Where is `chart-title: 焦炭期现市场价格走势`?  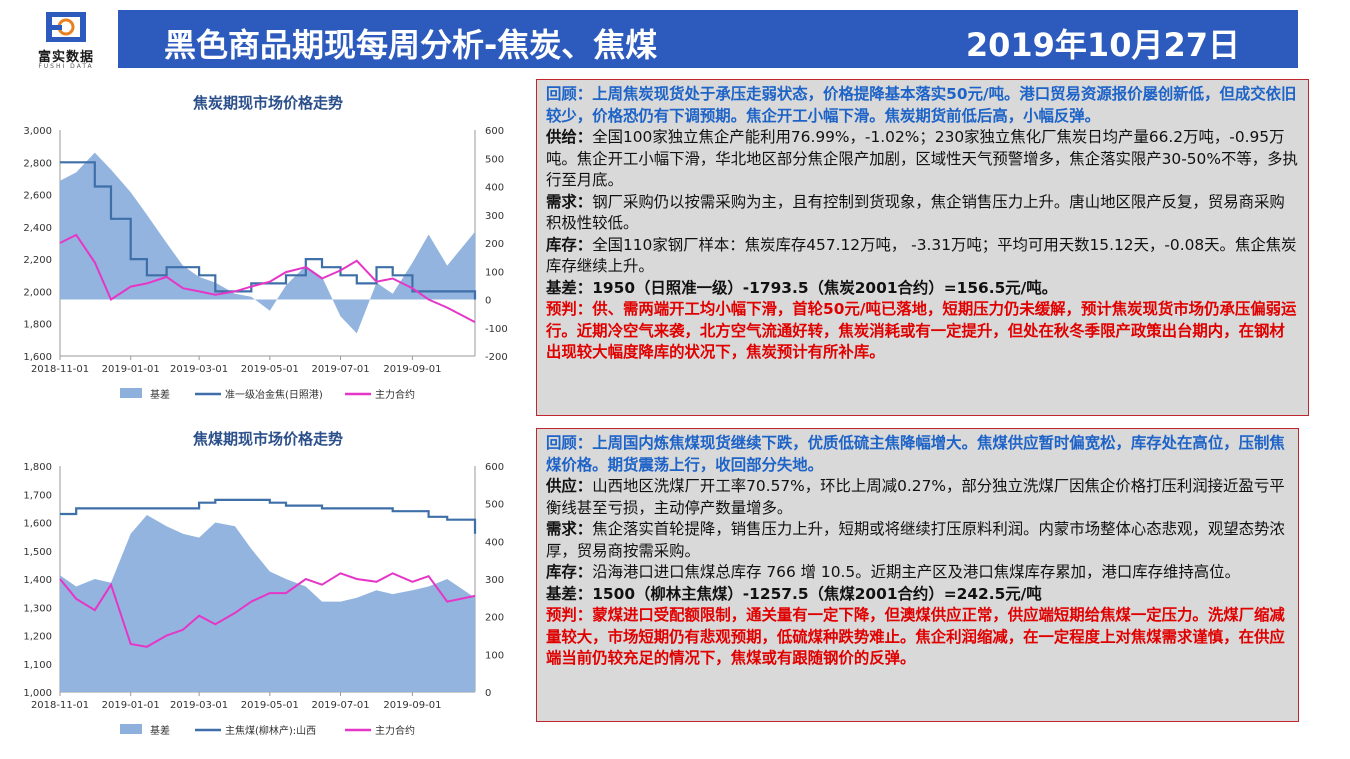
chart-title: 焦炭期现市场价格走势 is located at coordinates (267, 103).